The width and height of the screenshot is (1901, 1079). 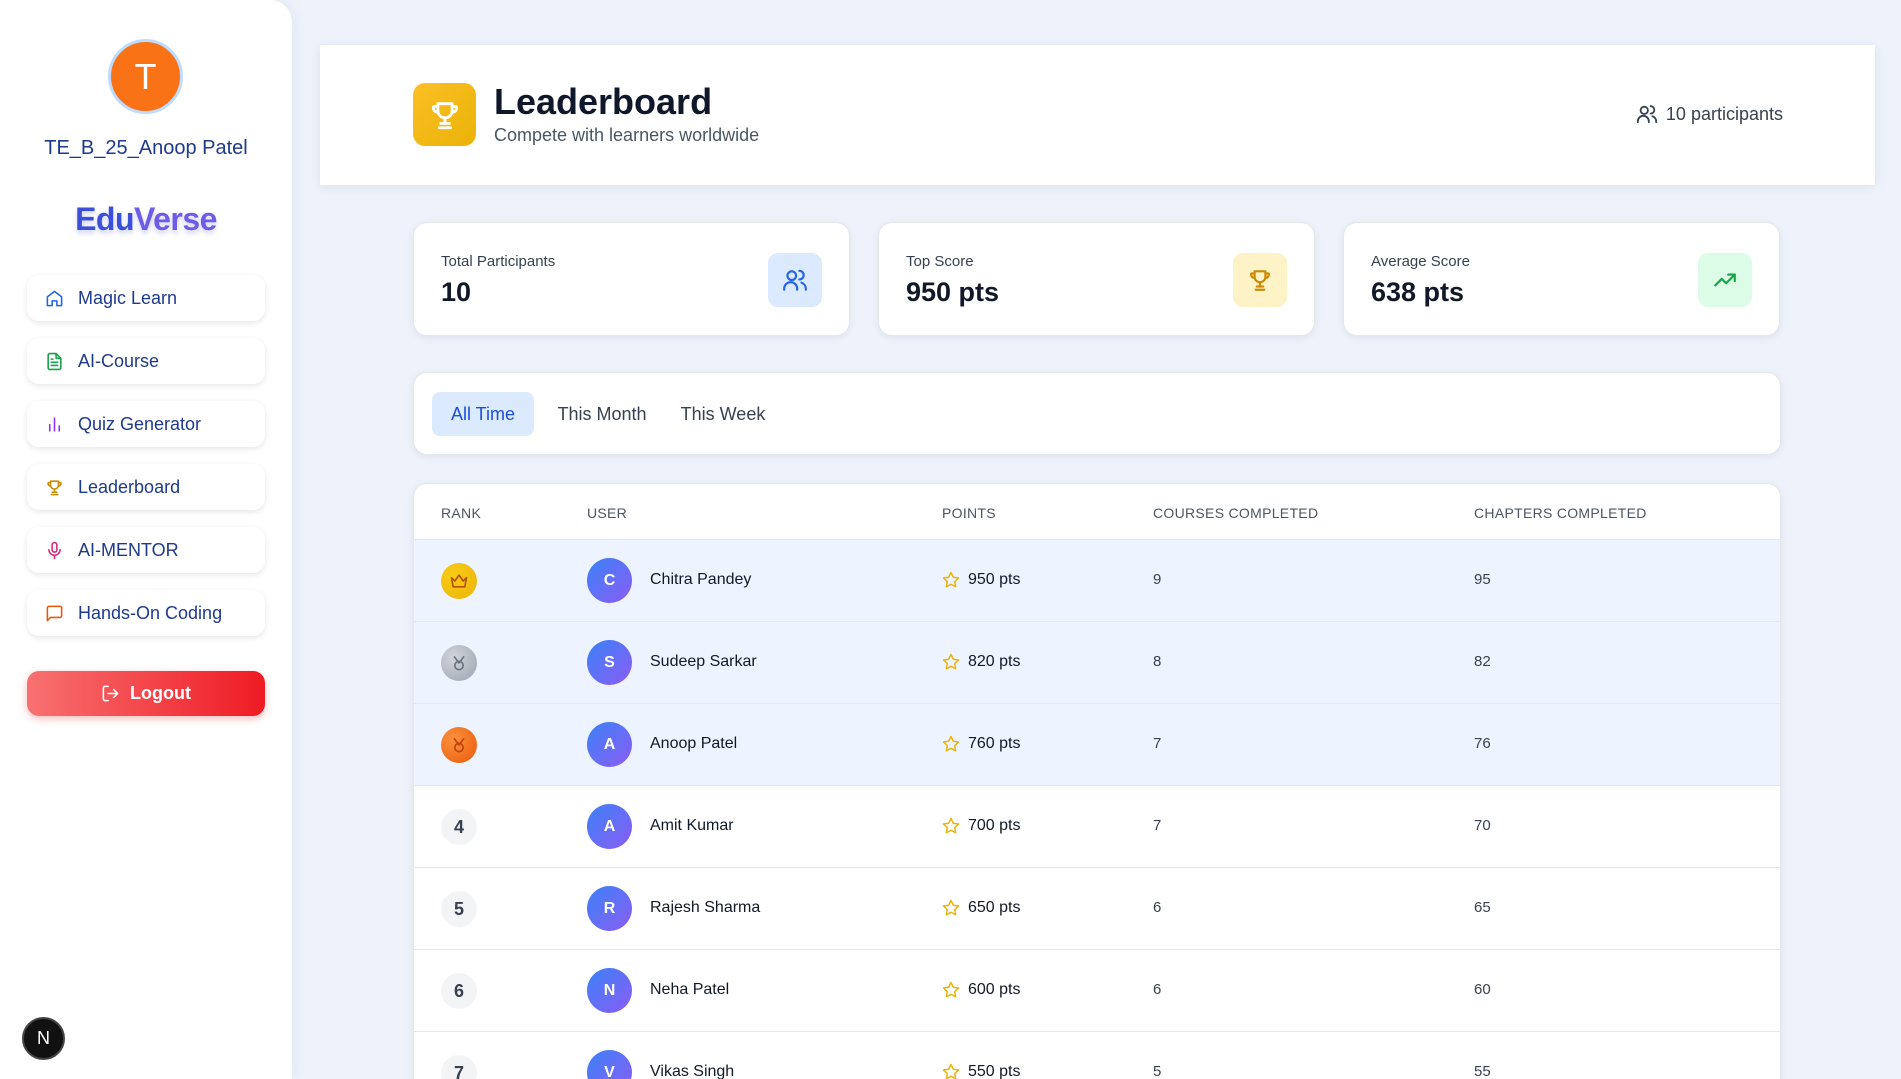 I want to click on logout-button: Logout, so click(x=146, y=693).